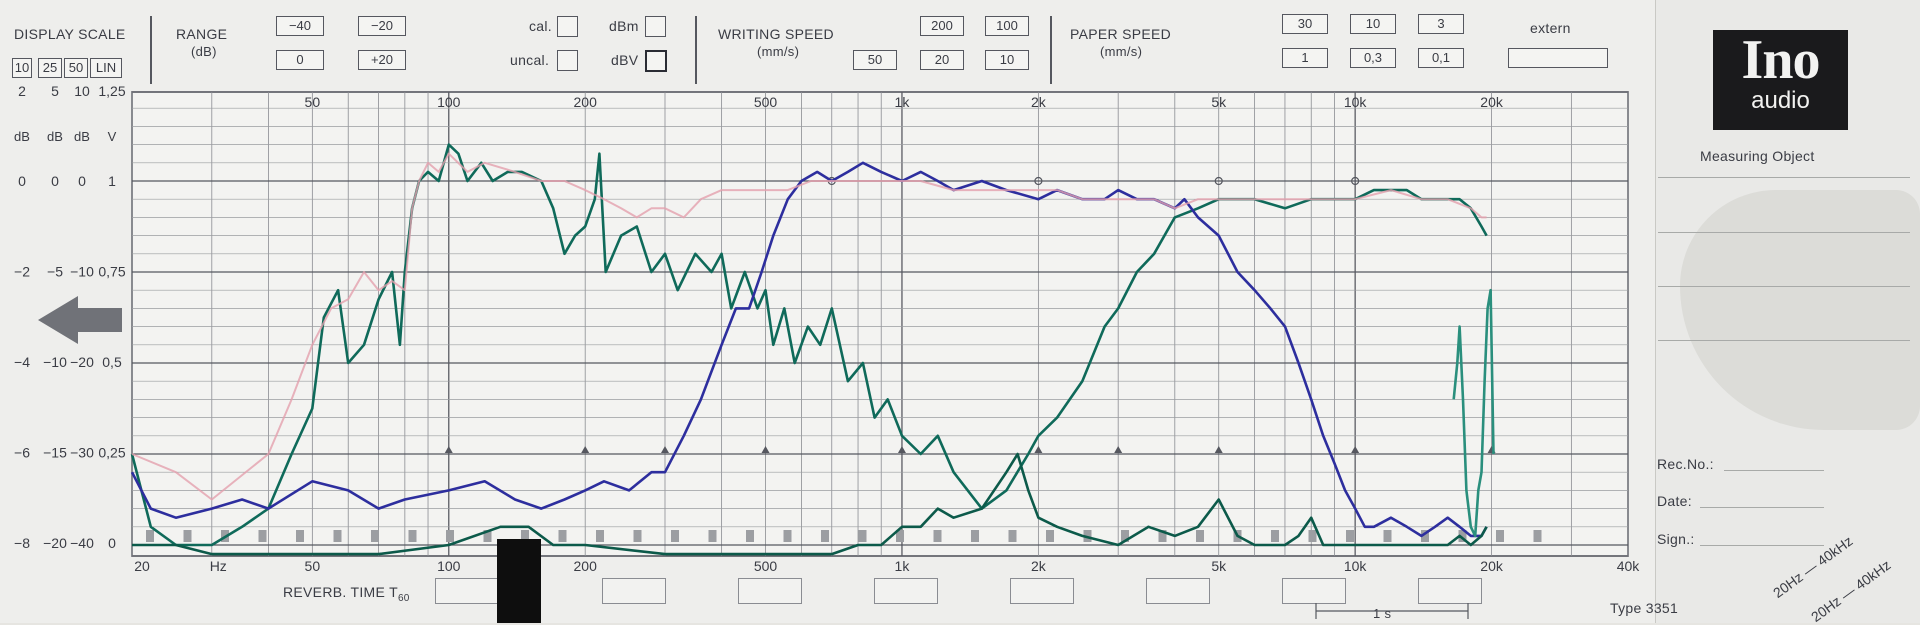 The height and width of the screenshot is (625, 1920). Describe the element at coordinates (202, 34) in the screenshot. I see `range-title: RANGE` at that location.